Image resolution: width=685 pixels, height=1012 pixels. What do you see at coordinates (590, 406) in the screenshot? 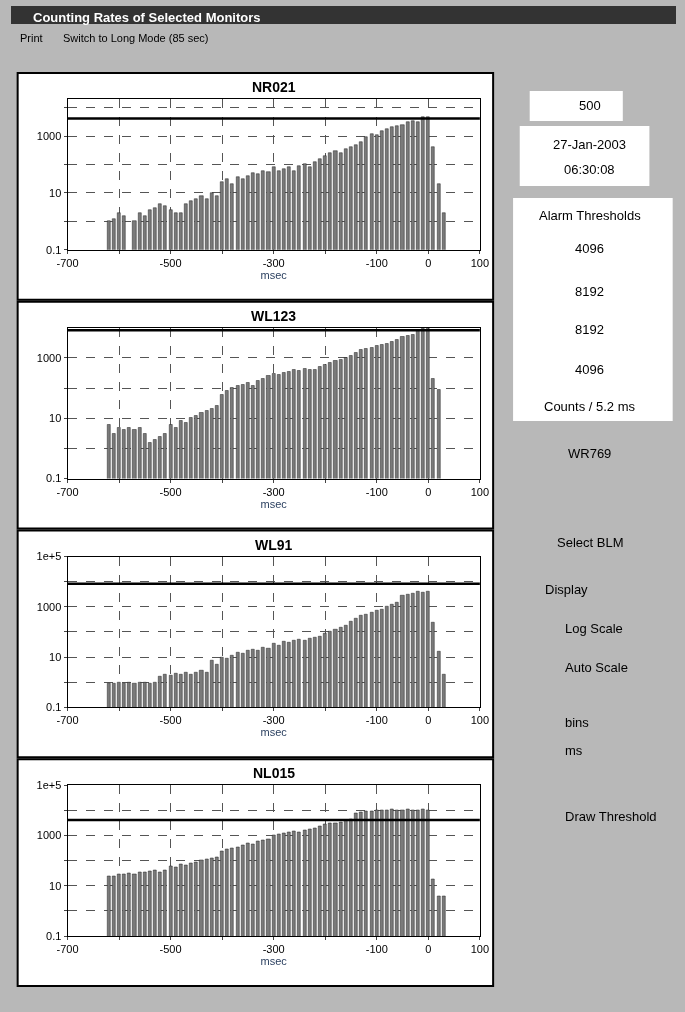
I see `text: Counts / 5.2 ms` at bounding box center [590, 406].